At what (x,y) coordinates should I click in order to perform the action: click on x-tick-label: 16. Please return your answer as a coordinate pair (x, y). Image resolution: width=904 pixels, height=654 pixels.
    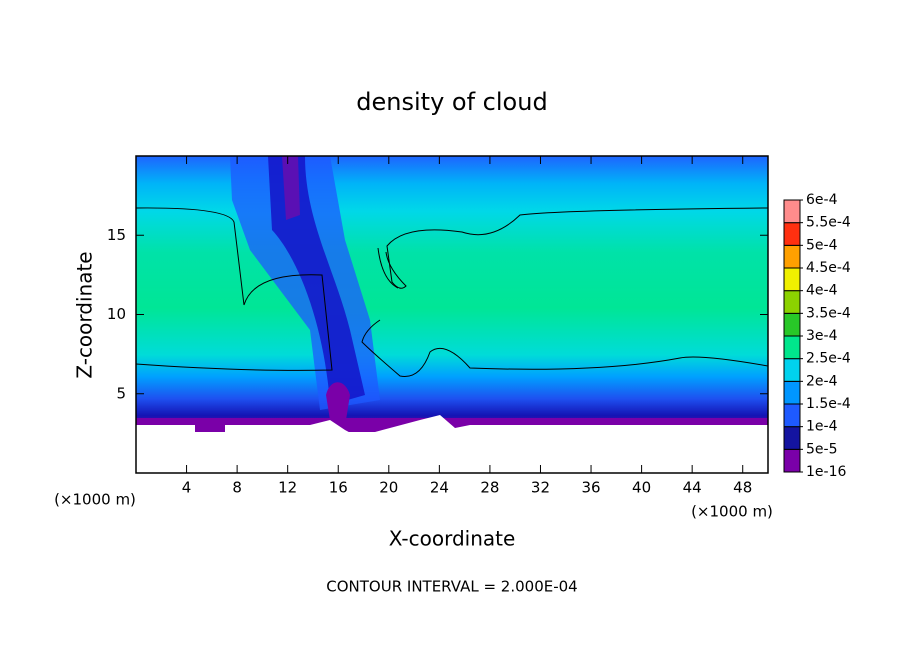
    Looking at the image, I should click on (338, 488).